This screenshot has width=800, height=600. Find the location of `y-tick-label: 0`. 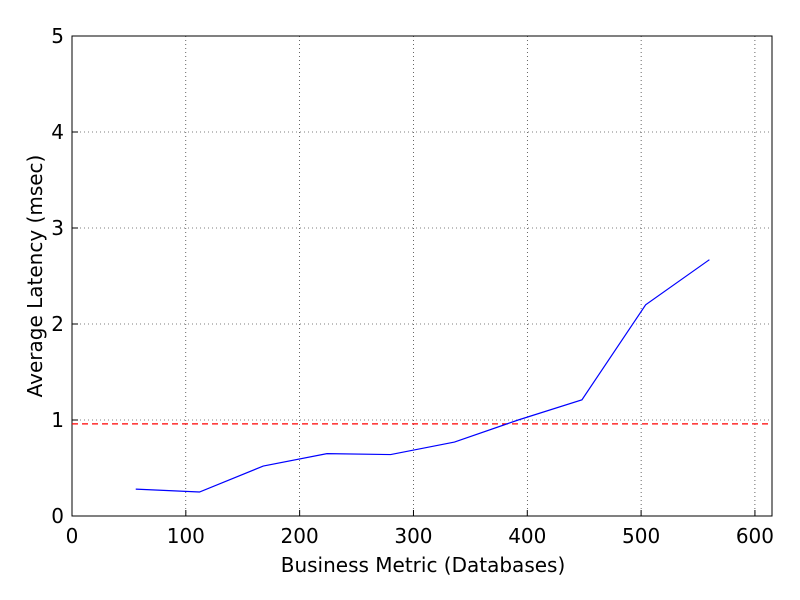

y-tick-label: 0 is located at coordinates (57, 516).